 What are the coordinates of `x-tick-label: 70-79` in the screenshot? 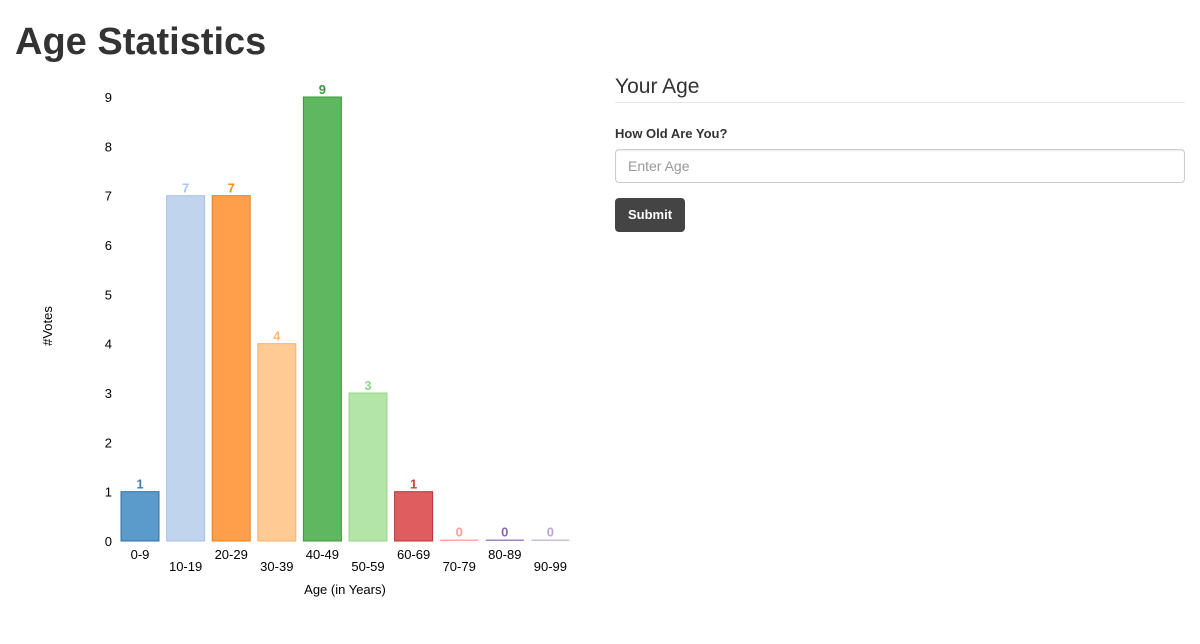 It's located at (459, 566).